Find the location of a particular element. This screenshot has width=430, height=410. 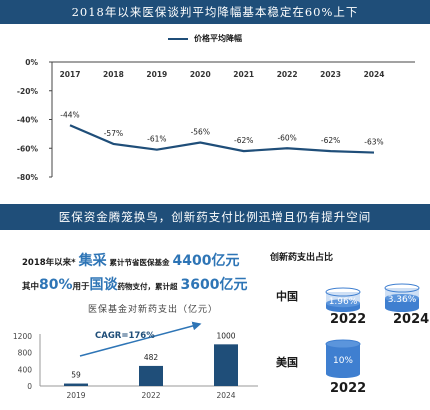

bar-chart-title: 医保基金对新药支出（亿元） is located at coordinates (153, 310).